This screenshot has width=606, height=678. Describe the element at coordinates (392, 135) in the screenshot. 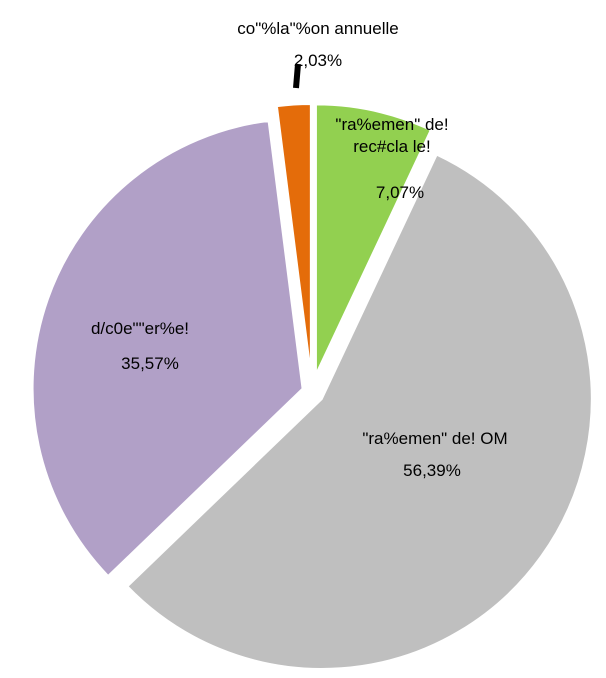

I see `slice-label: "ra%emen" de! rec#cla le!` at that location.